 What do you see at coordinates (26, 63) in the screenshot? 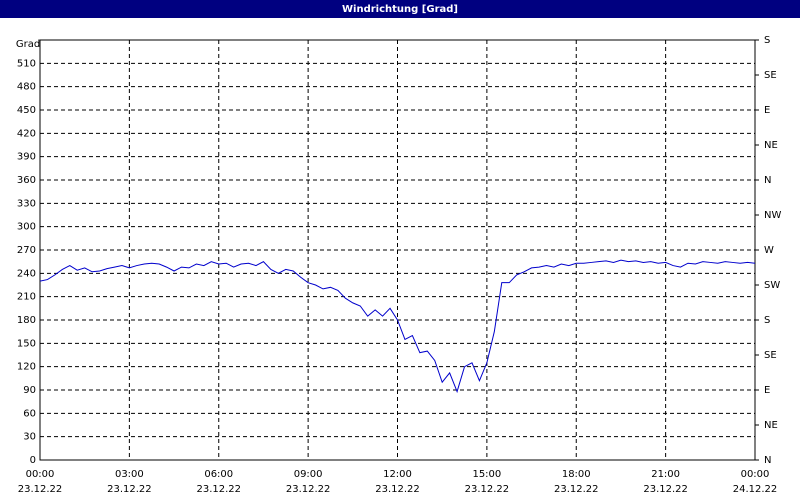
I see `y-tick-label: 510` at bounding box center [26, 63].